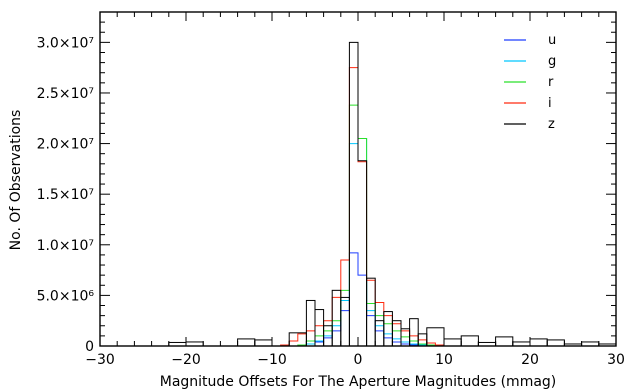 The image size is (628, 392). I want to click on y-tick-label: 0, so click(89, 347).